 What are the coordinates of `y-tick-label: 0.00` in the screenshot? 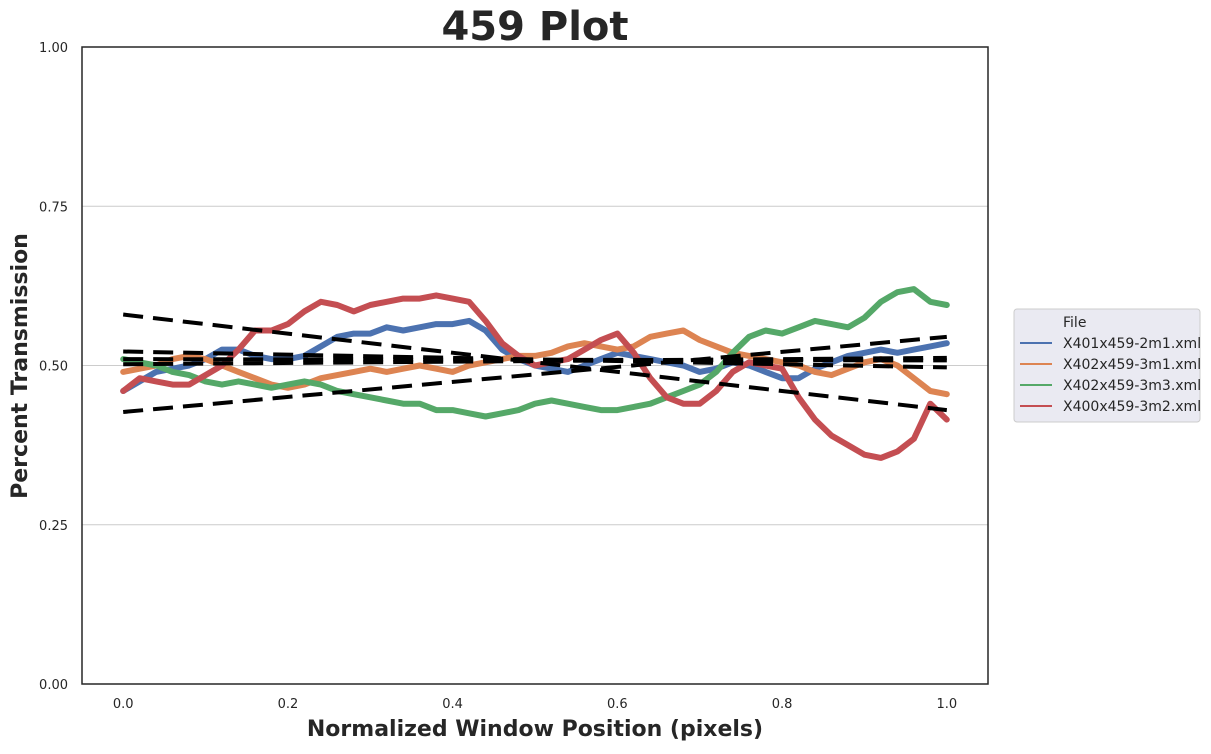 It's located at (53, 685).